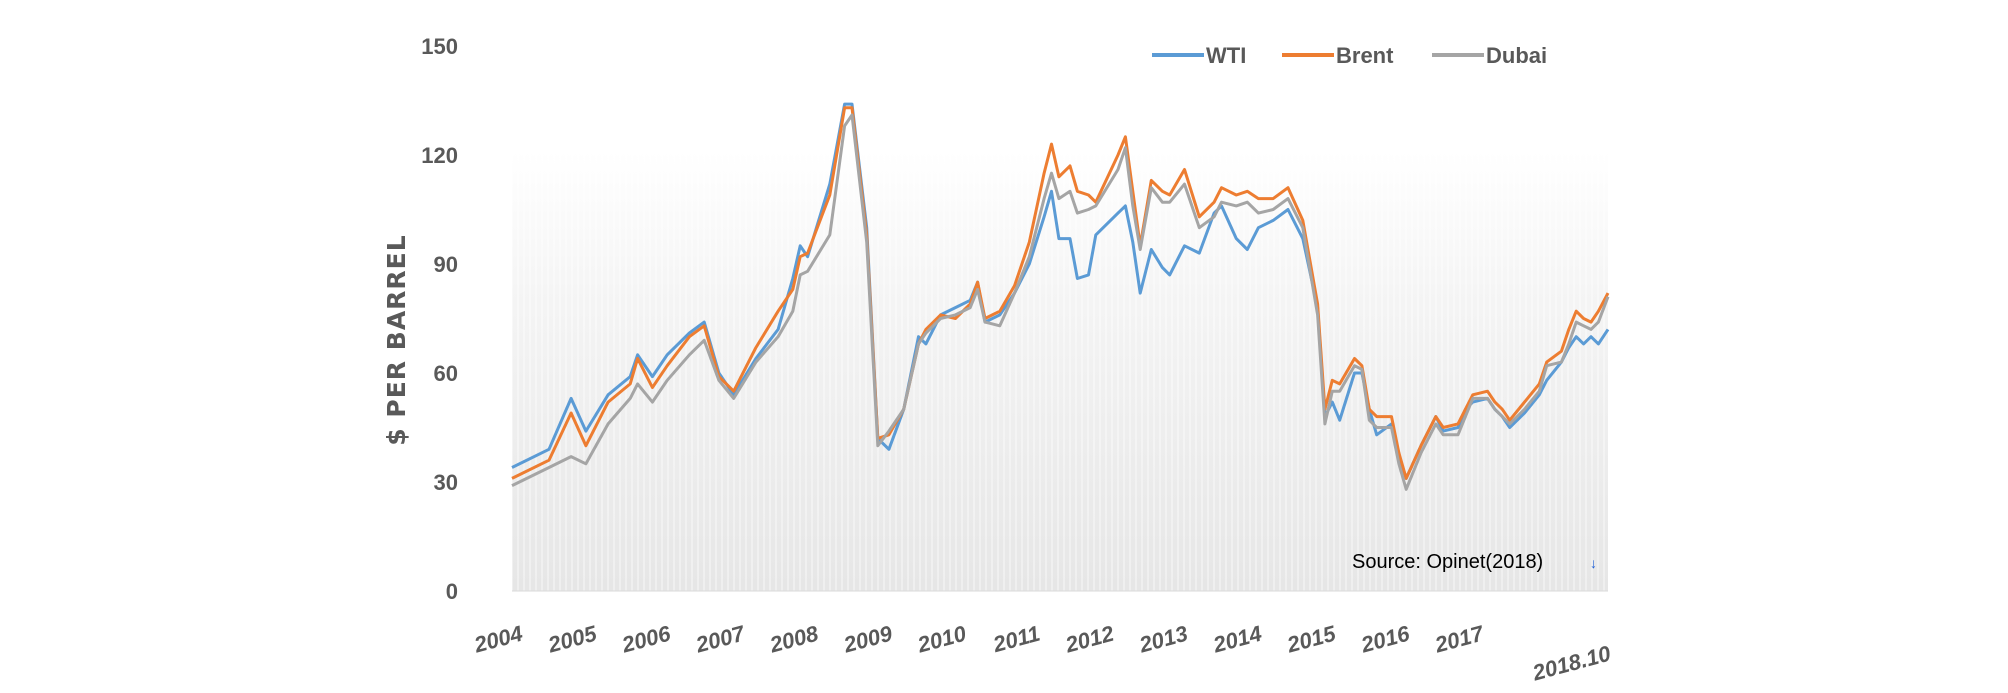  What do you see at coordinates (1571, 662) in the screenshot?
I see `x-tick-label: 2018.10` at bounding box center [1571, 662].